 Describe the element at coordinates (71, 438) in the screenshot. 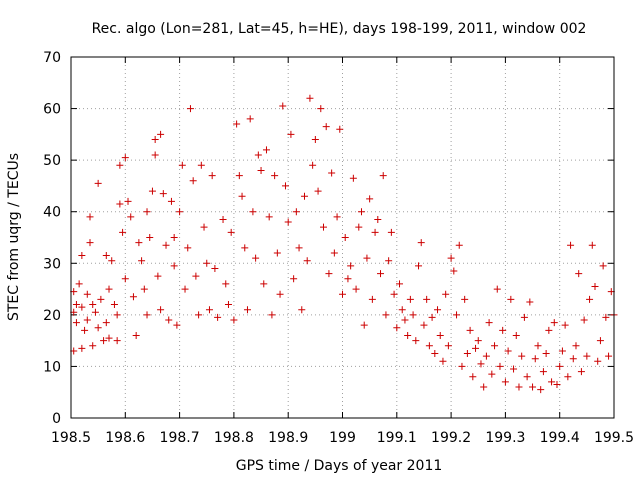

I see `x-tick-label: 198.5` at that location.